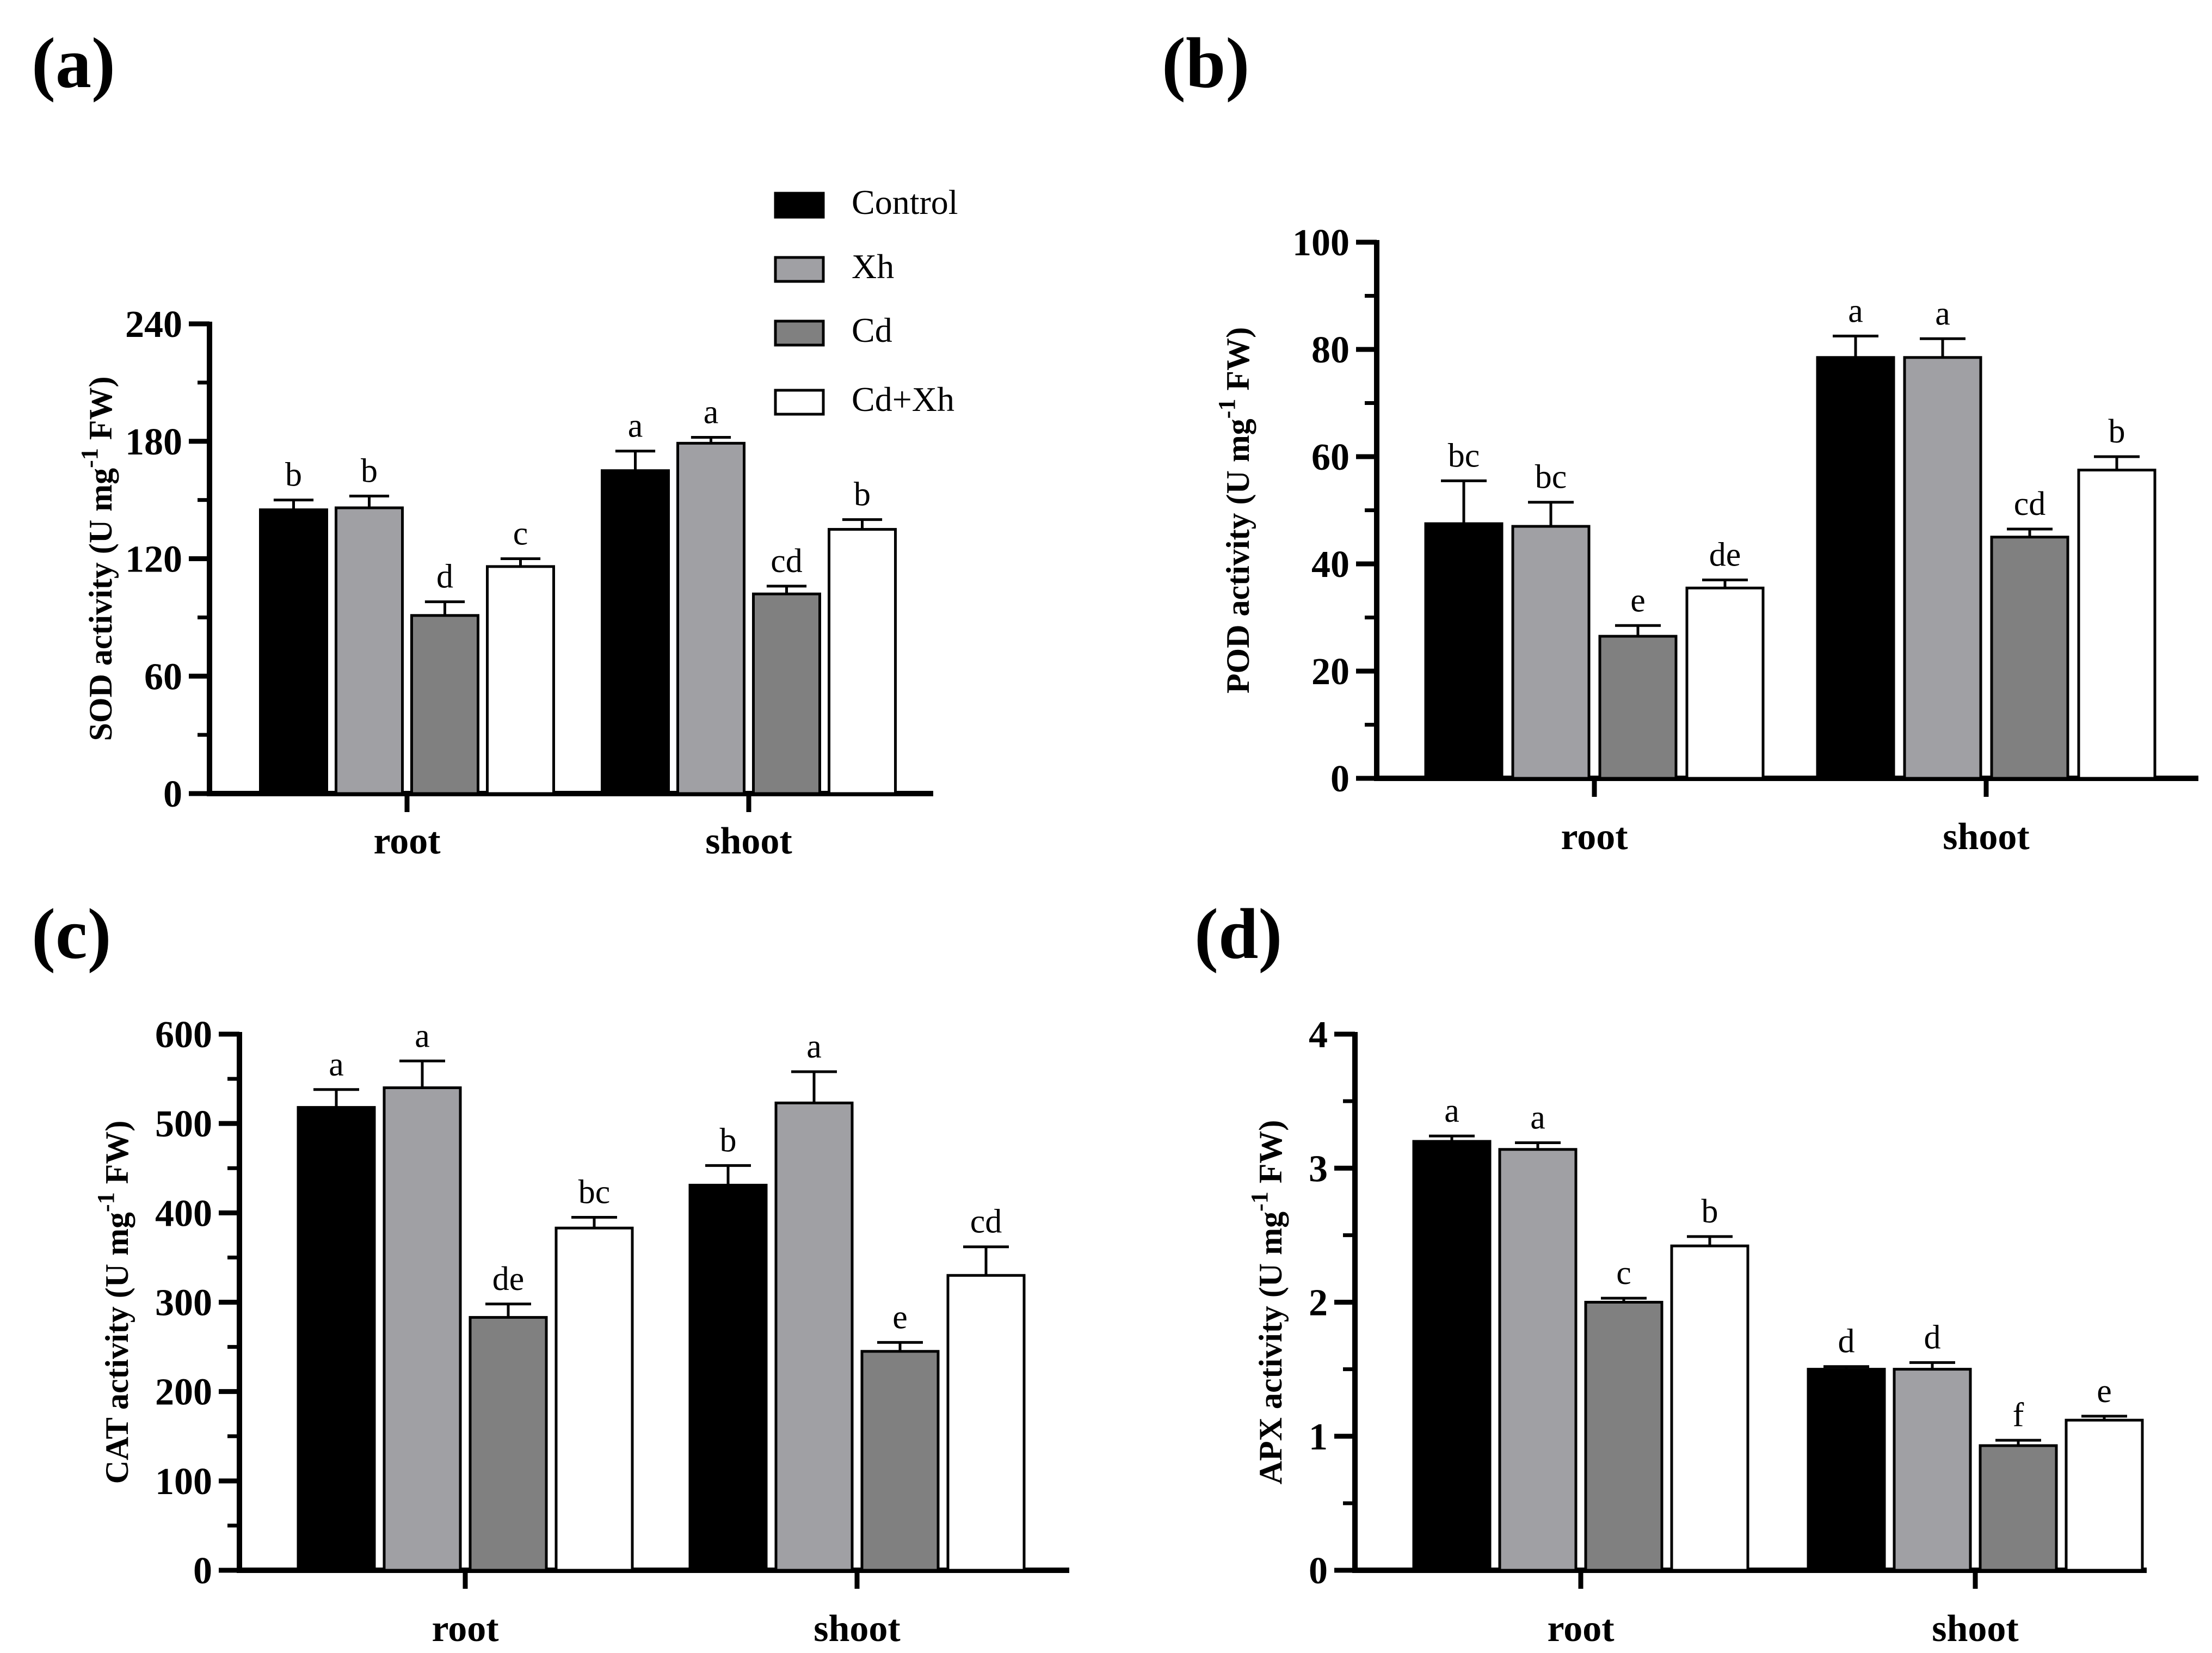  I want to click on legend-label: Control, so click(905, 202).